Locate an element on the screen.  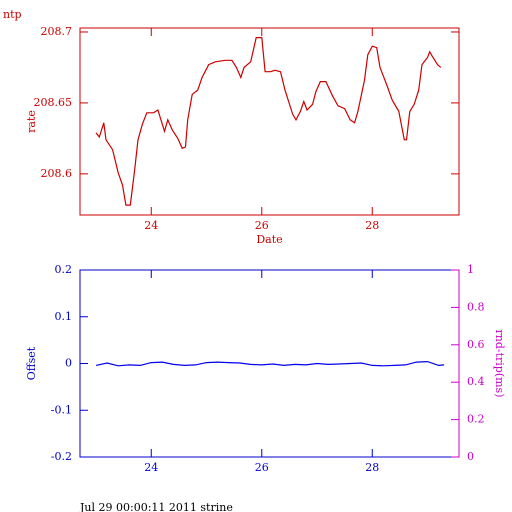
y-axis-label: rate is located at coordinates (31, 121).